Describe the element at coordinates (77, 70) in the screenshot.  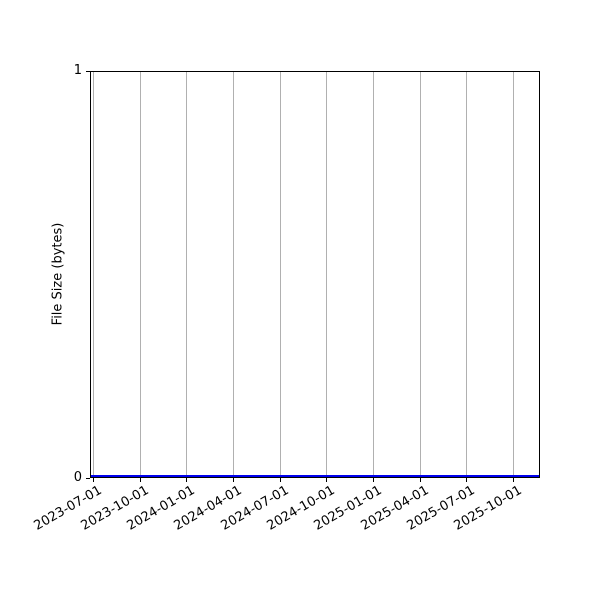
I see `y-tick-label: 1` at that location.